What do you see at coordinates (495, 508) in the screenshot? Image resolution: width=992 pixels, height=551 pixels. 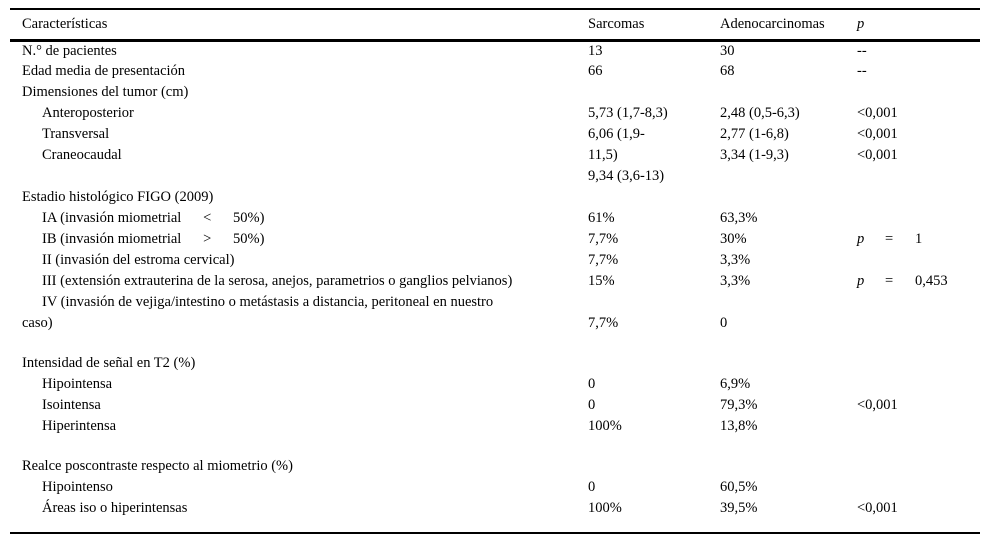 I see `table-row: Áreas iso o hiperintensas 100% 39,5% <0,001` at bounding box center [495, 508].